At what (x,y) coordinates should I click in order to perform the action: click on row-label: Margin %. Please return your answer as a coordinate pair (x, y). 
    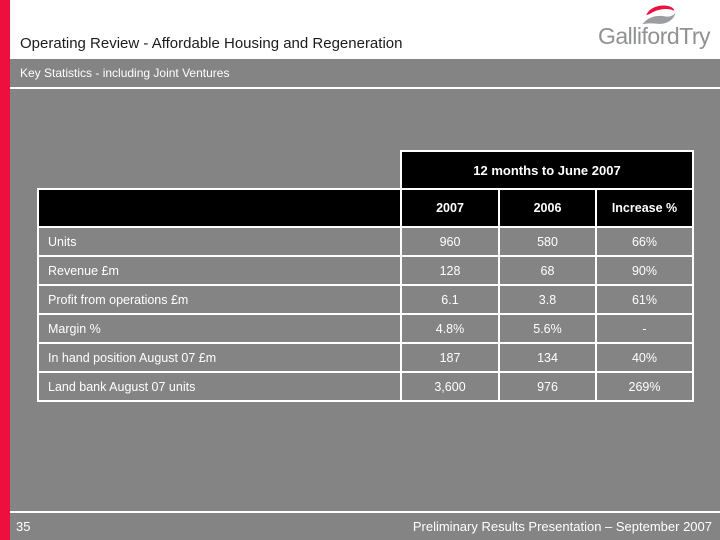
    Looking at the image, I should click on (219, 328).